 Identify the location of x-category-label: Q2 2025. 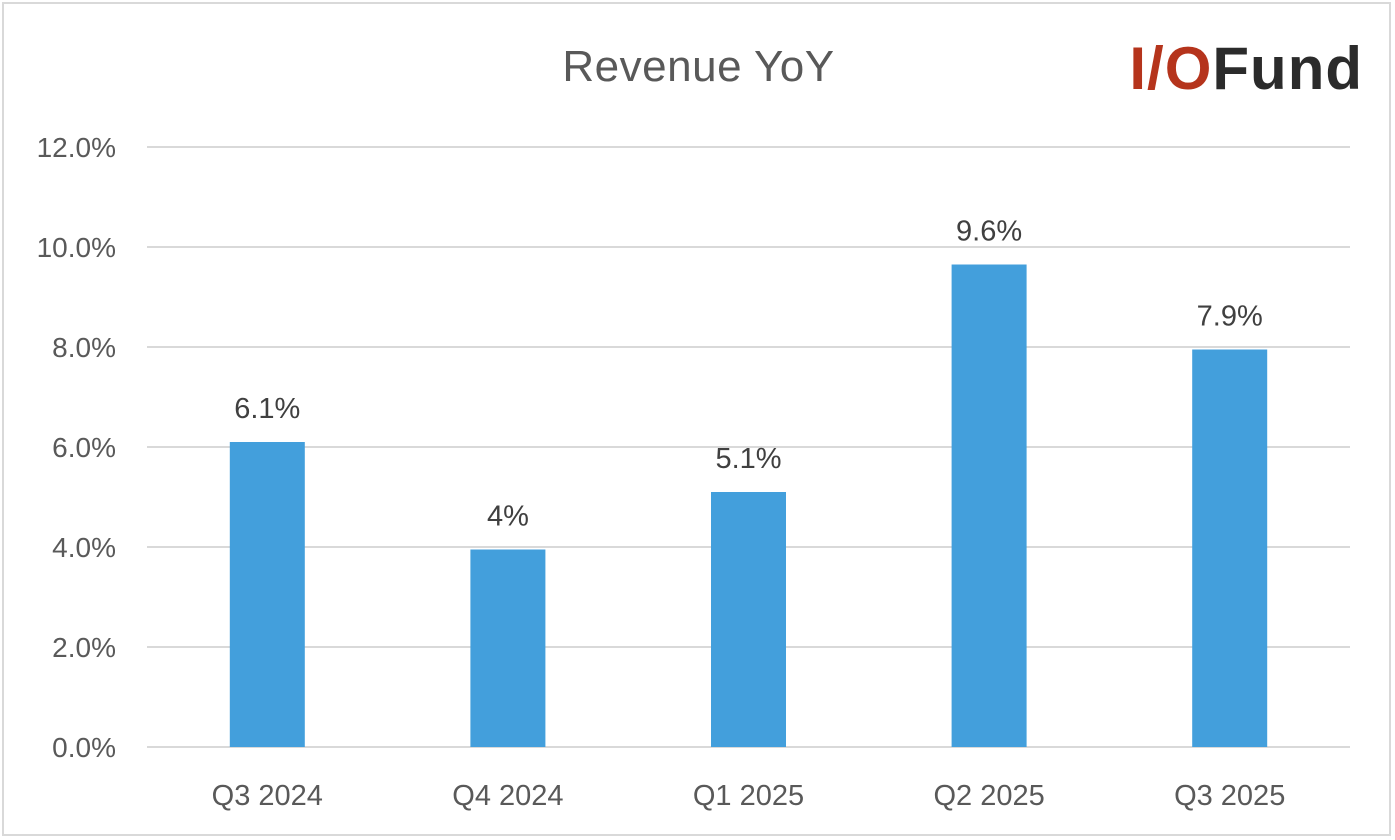
(988, 796).